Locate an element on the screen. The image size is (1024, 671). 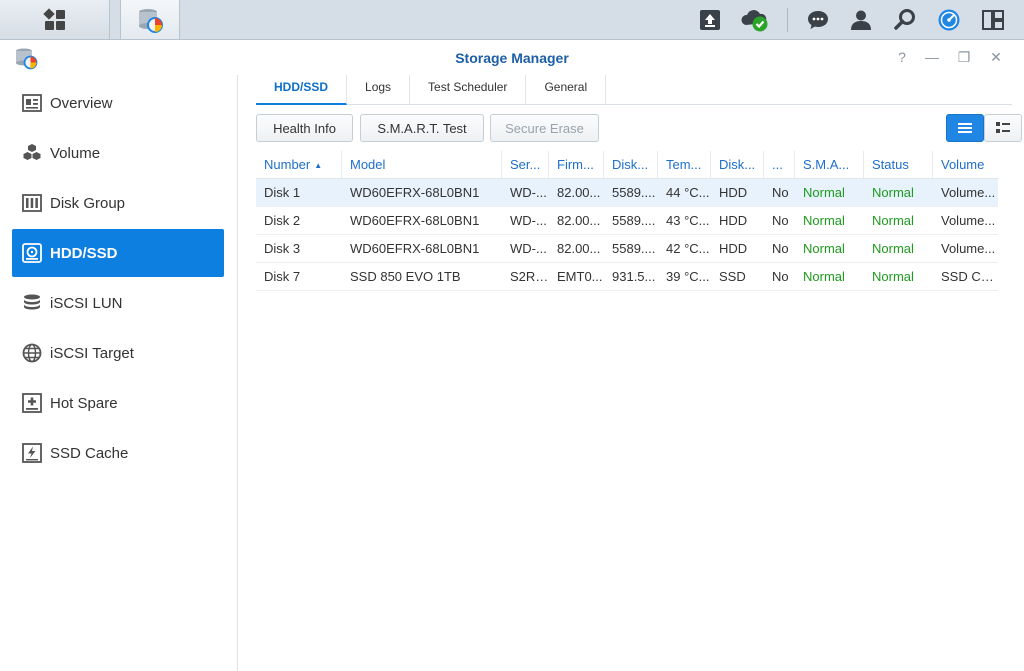
detail-view-button is located at coordinates (1003, 128).